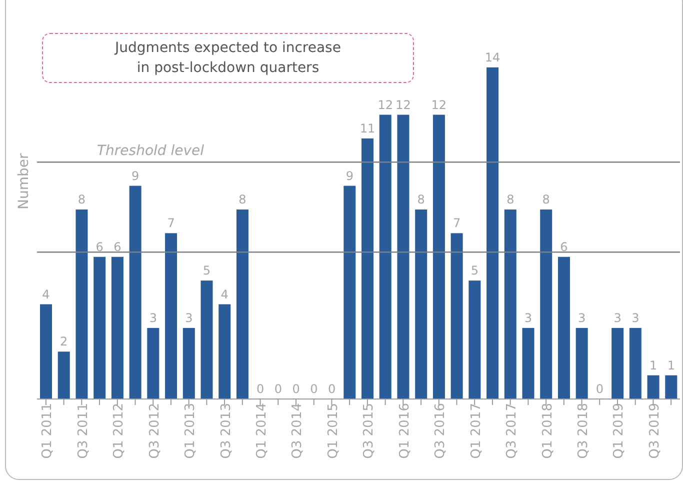  Describe the element at coordinates (24, 181) in the screenshot. I see `y-axis-title: Number` at that location.